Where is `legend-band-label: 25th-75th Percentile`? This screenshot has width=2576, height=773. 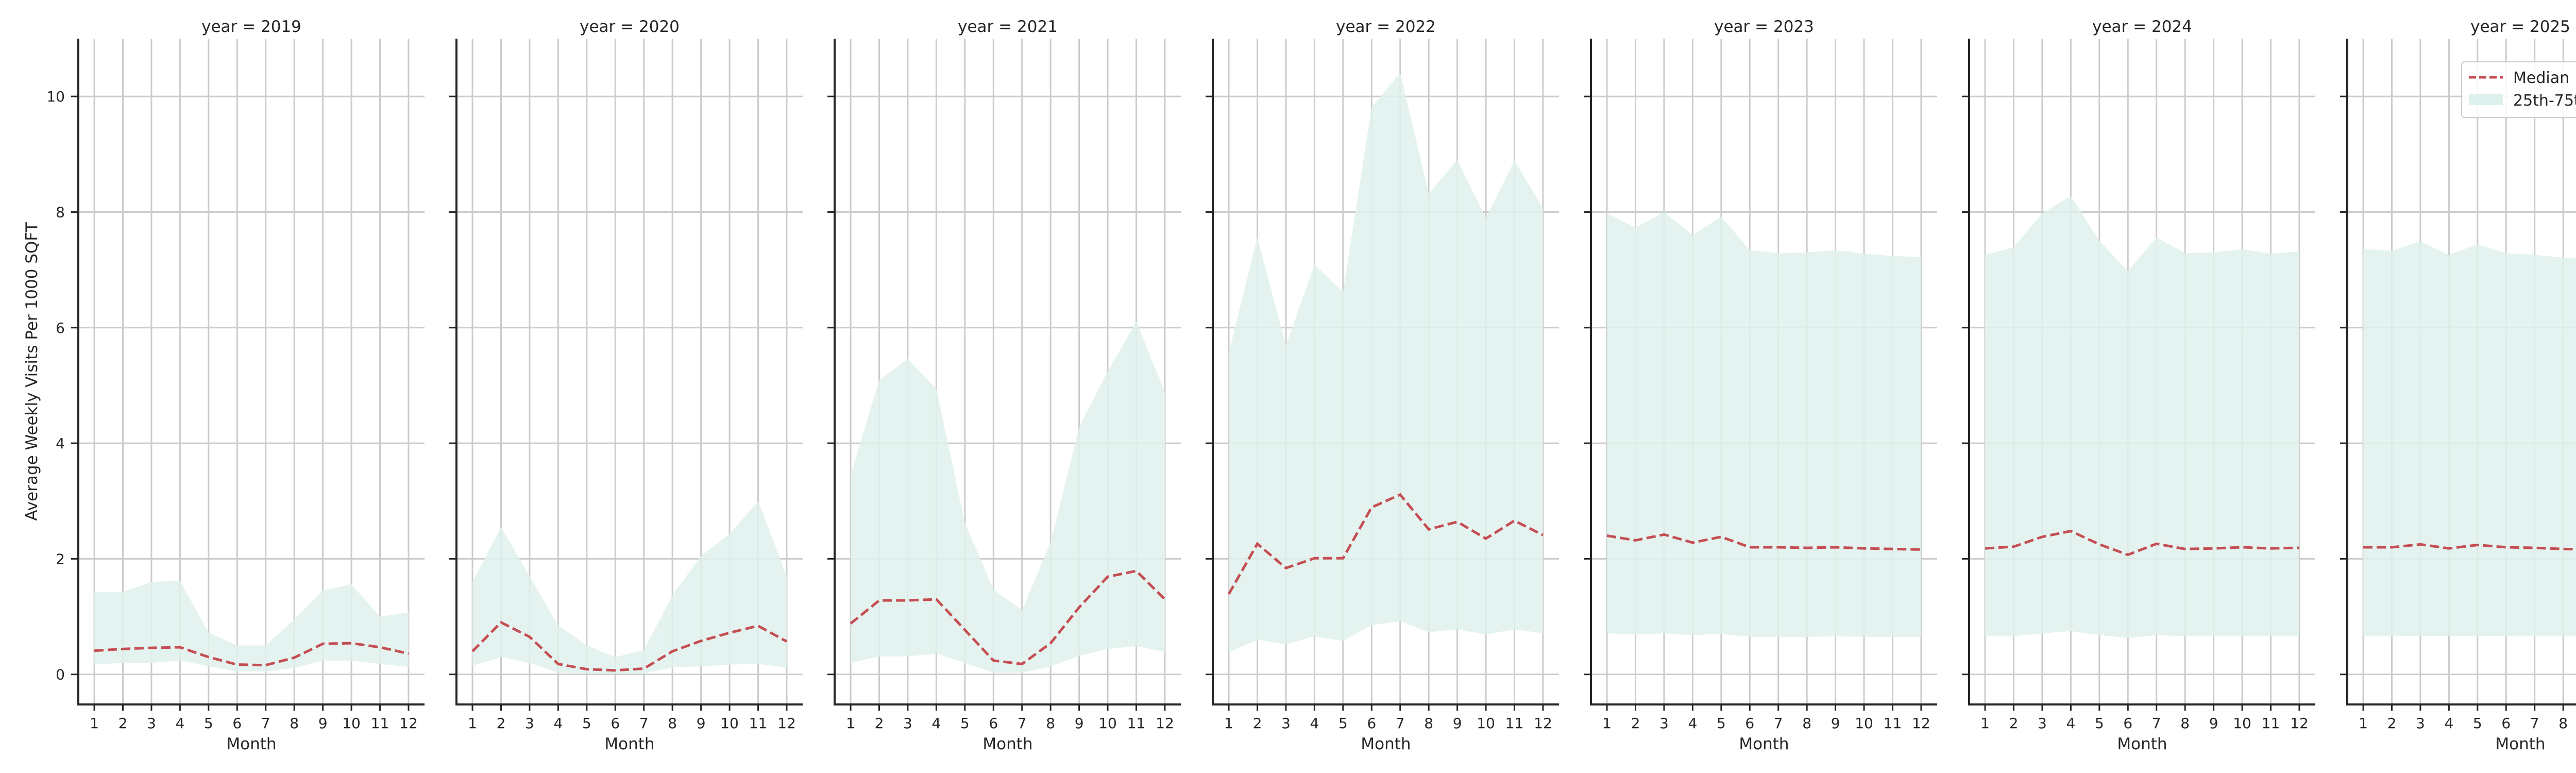
legend-band-label: 25th-75th Percentile is located at coordinates (2544, 101).